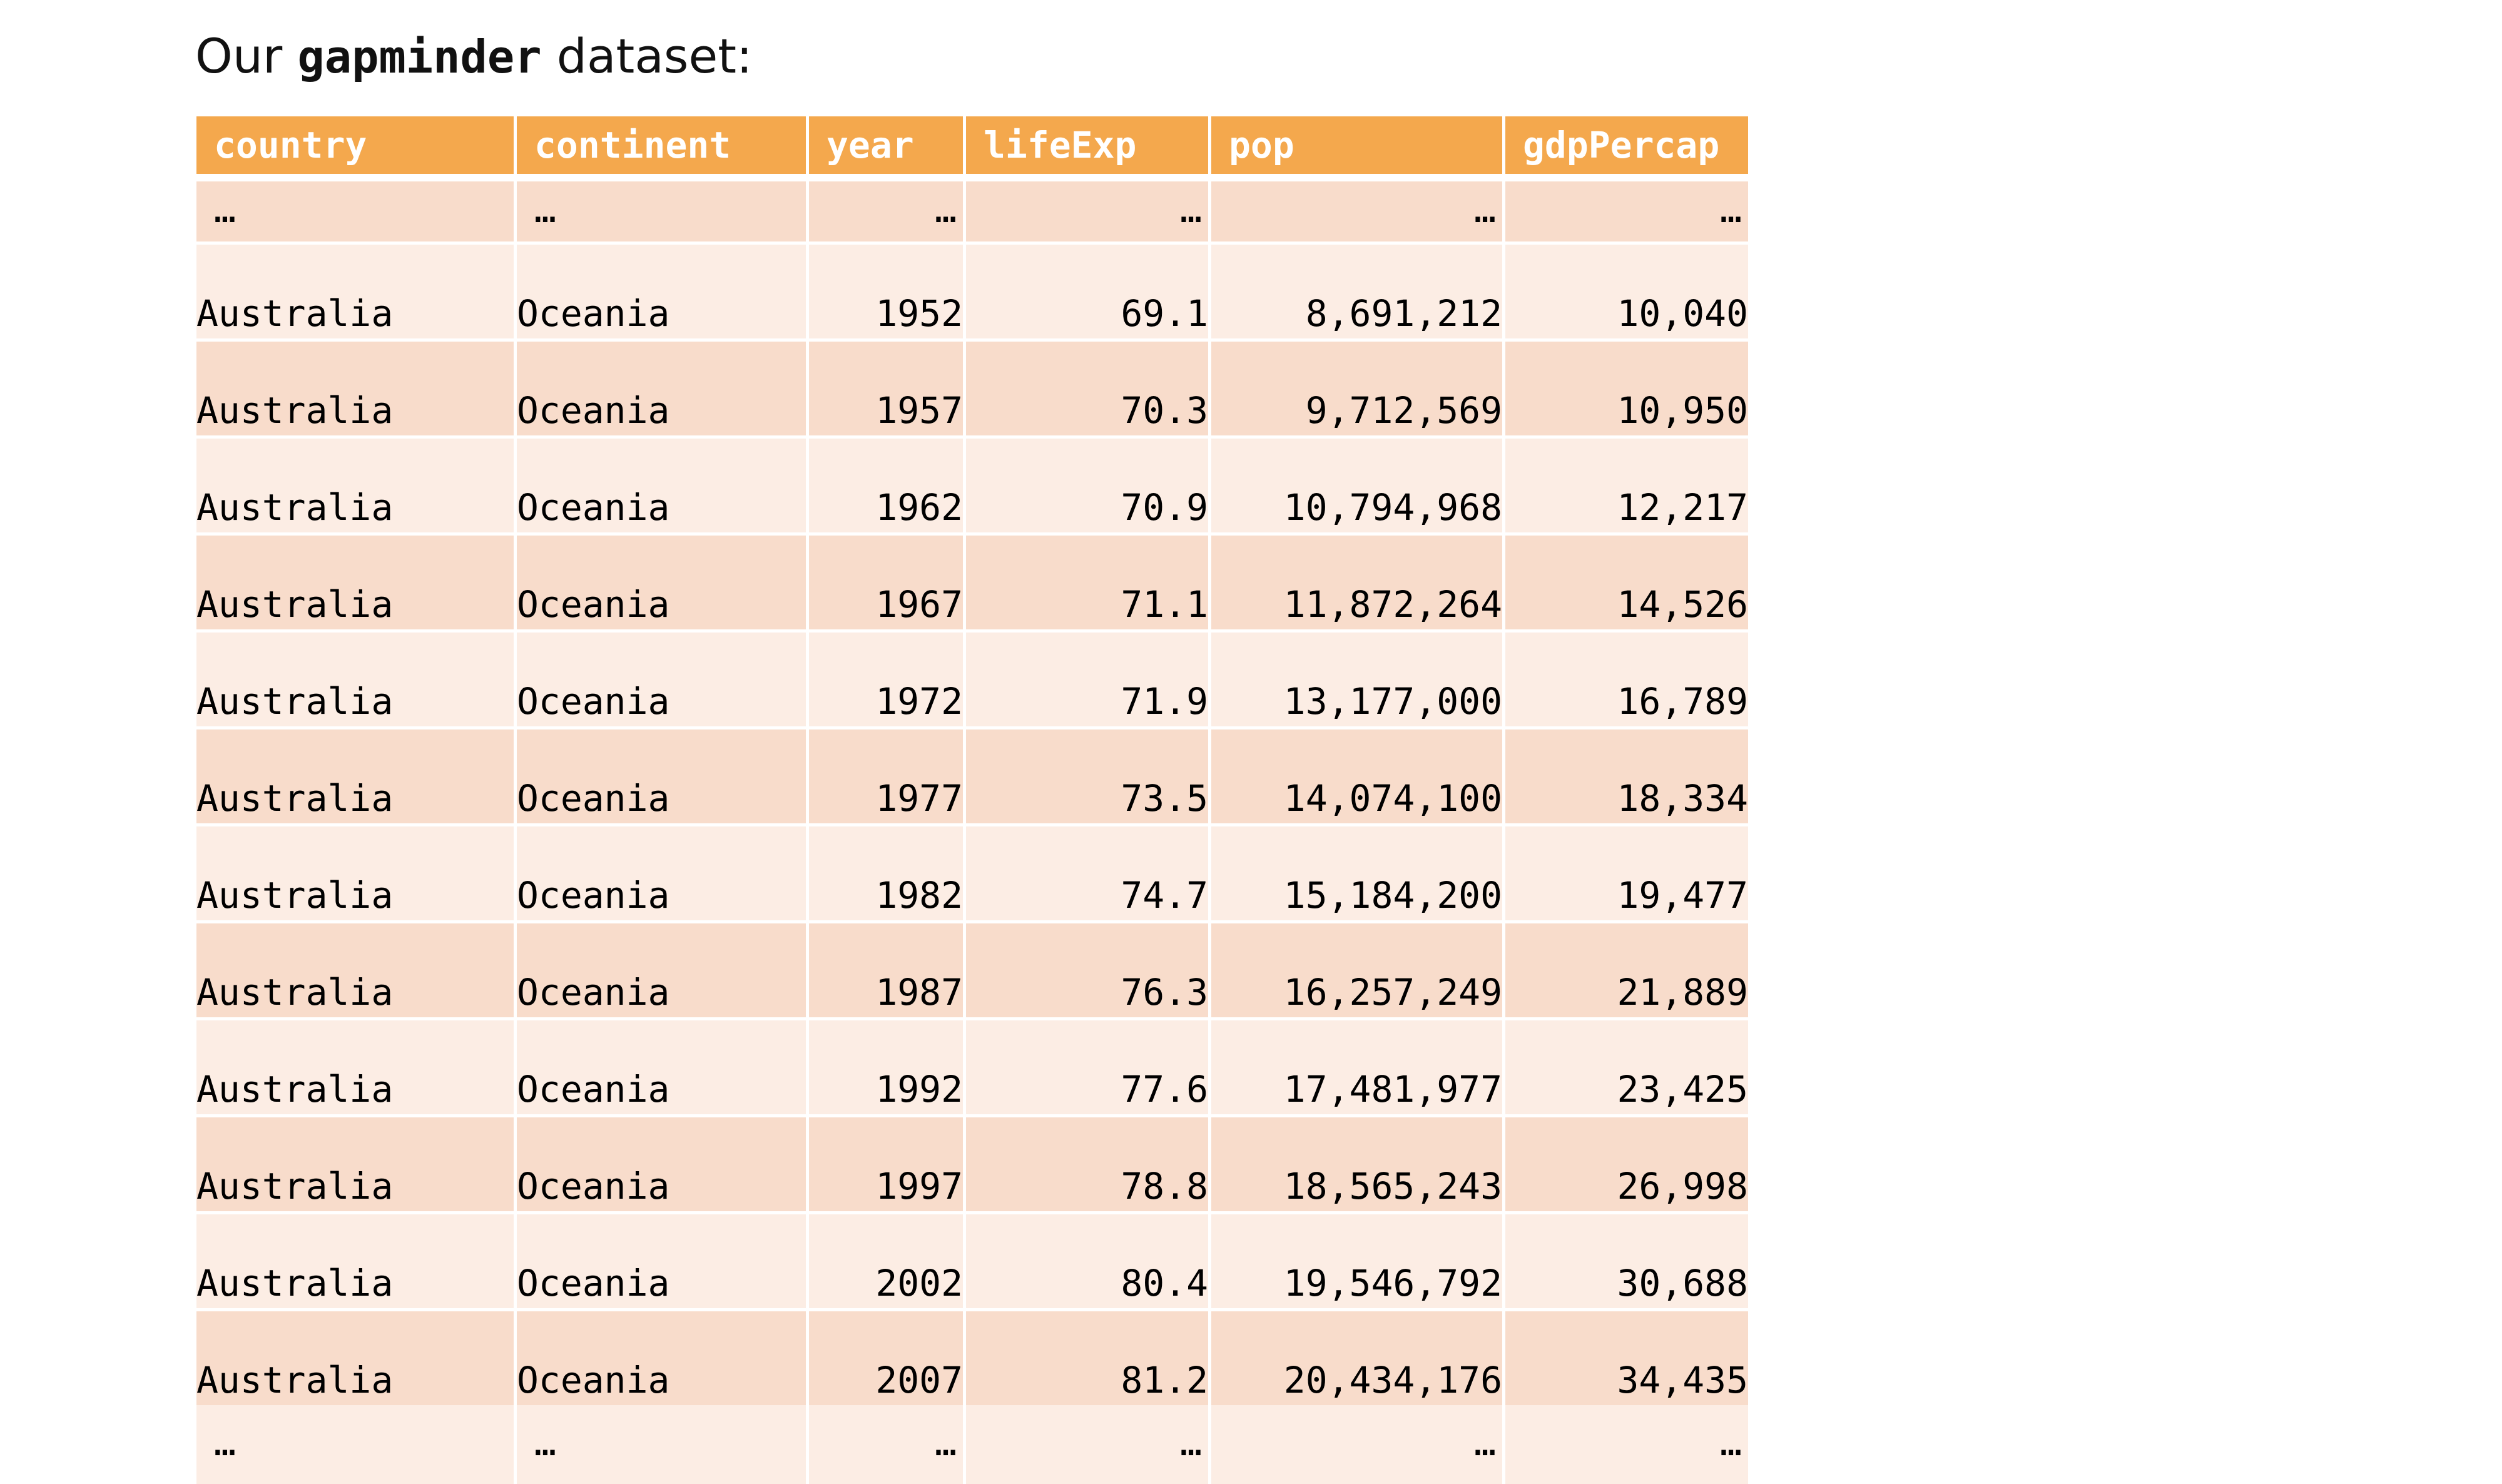 This screenshot has height=1484, width=2502. Describe the element at coordinates (1087, 969) in the screenshot. I see `cell-lifeexp: 76.3` at that location.